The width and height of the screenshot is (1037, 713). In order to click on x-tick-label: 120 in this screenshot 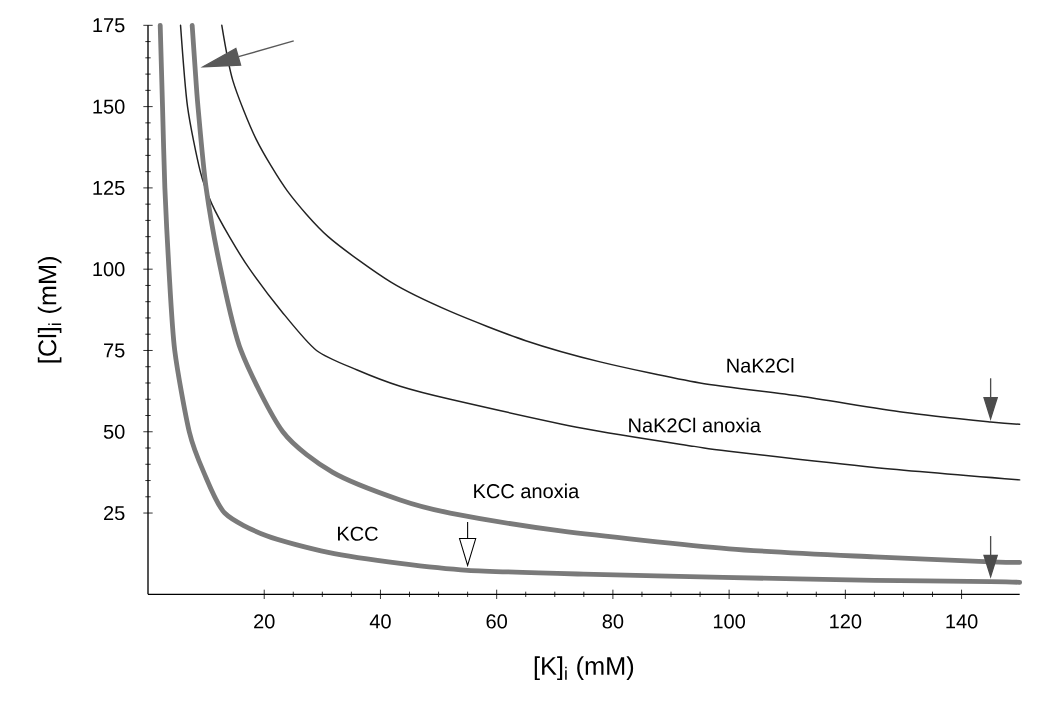, I will do `click(846, 621)`.